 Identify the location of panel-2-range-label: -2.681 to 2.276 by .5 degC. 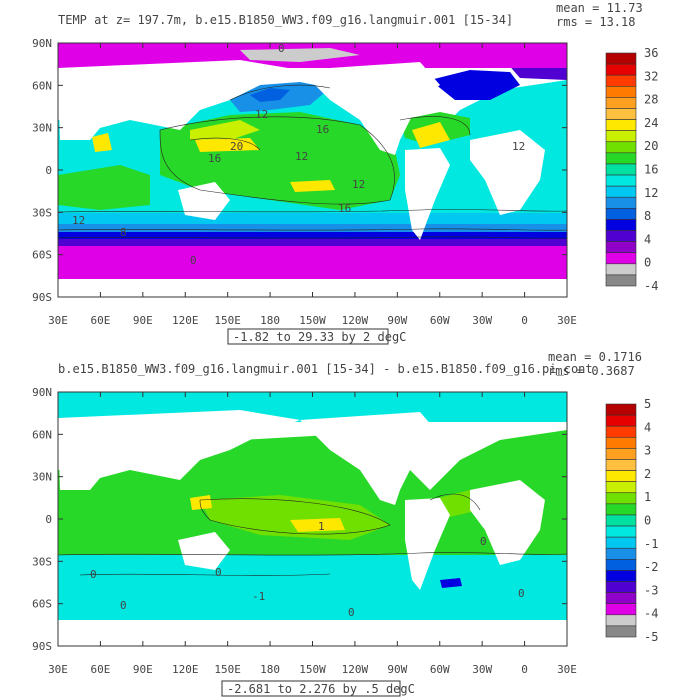
(321, 689).